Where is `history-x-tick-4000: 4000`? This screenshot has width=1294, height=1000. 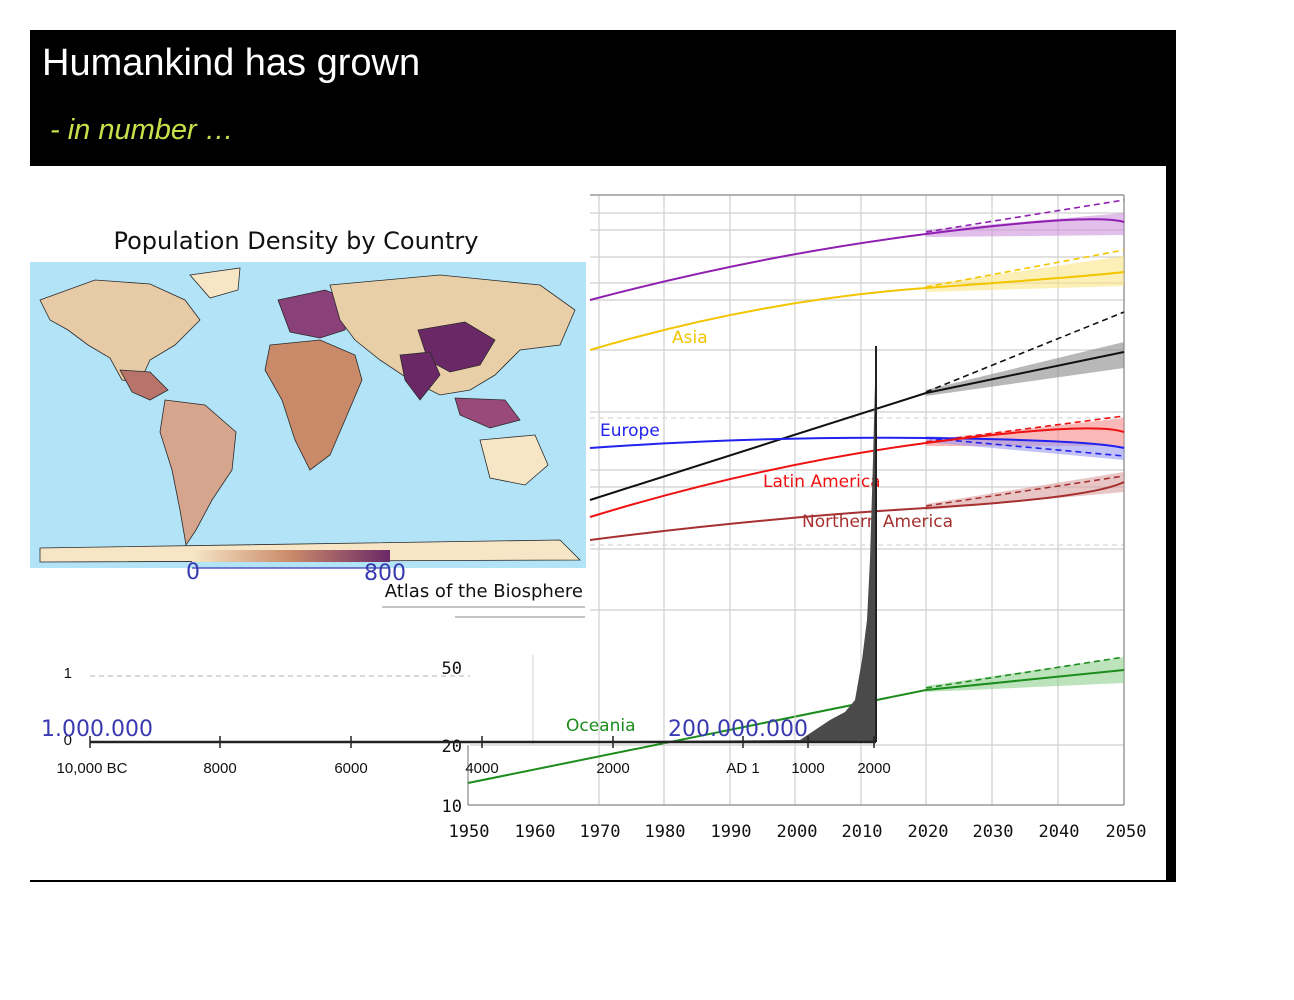 history-x-tick-4000: 4000 is located at coordinates (481, 768).